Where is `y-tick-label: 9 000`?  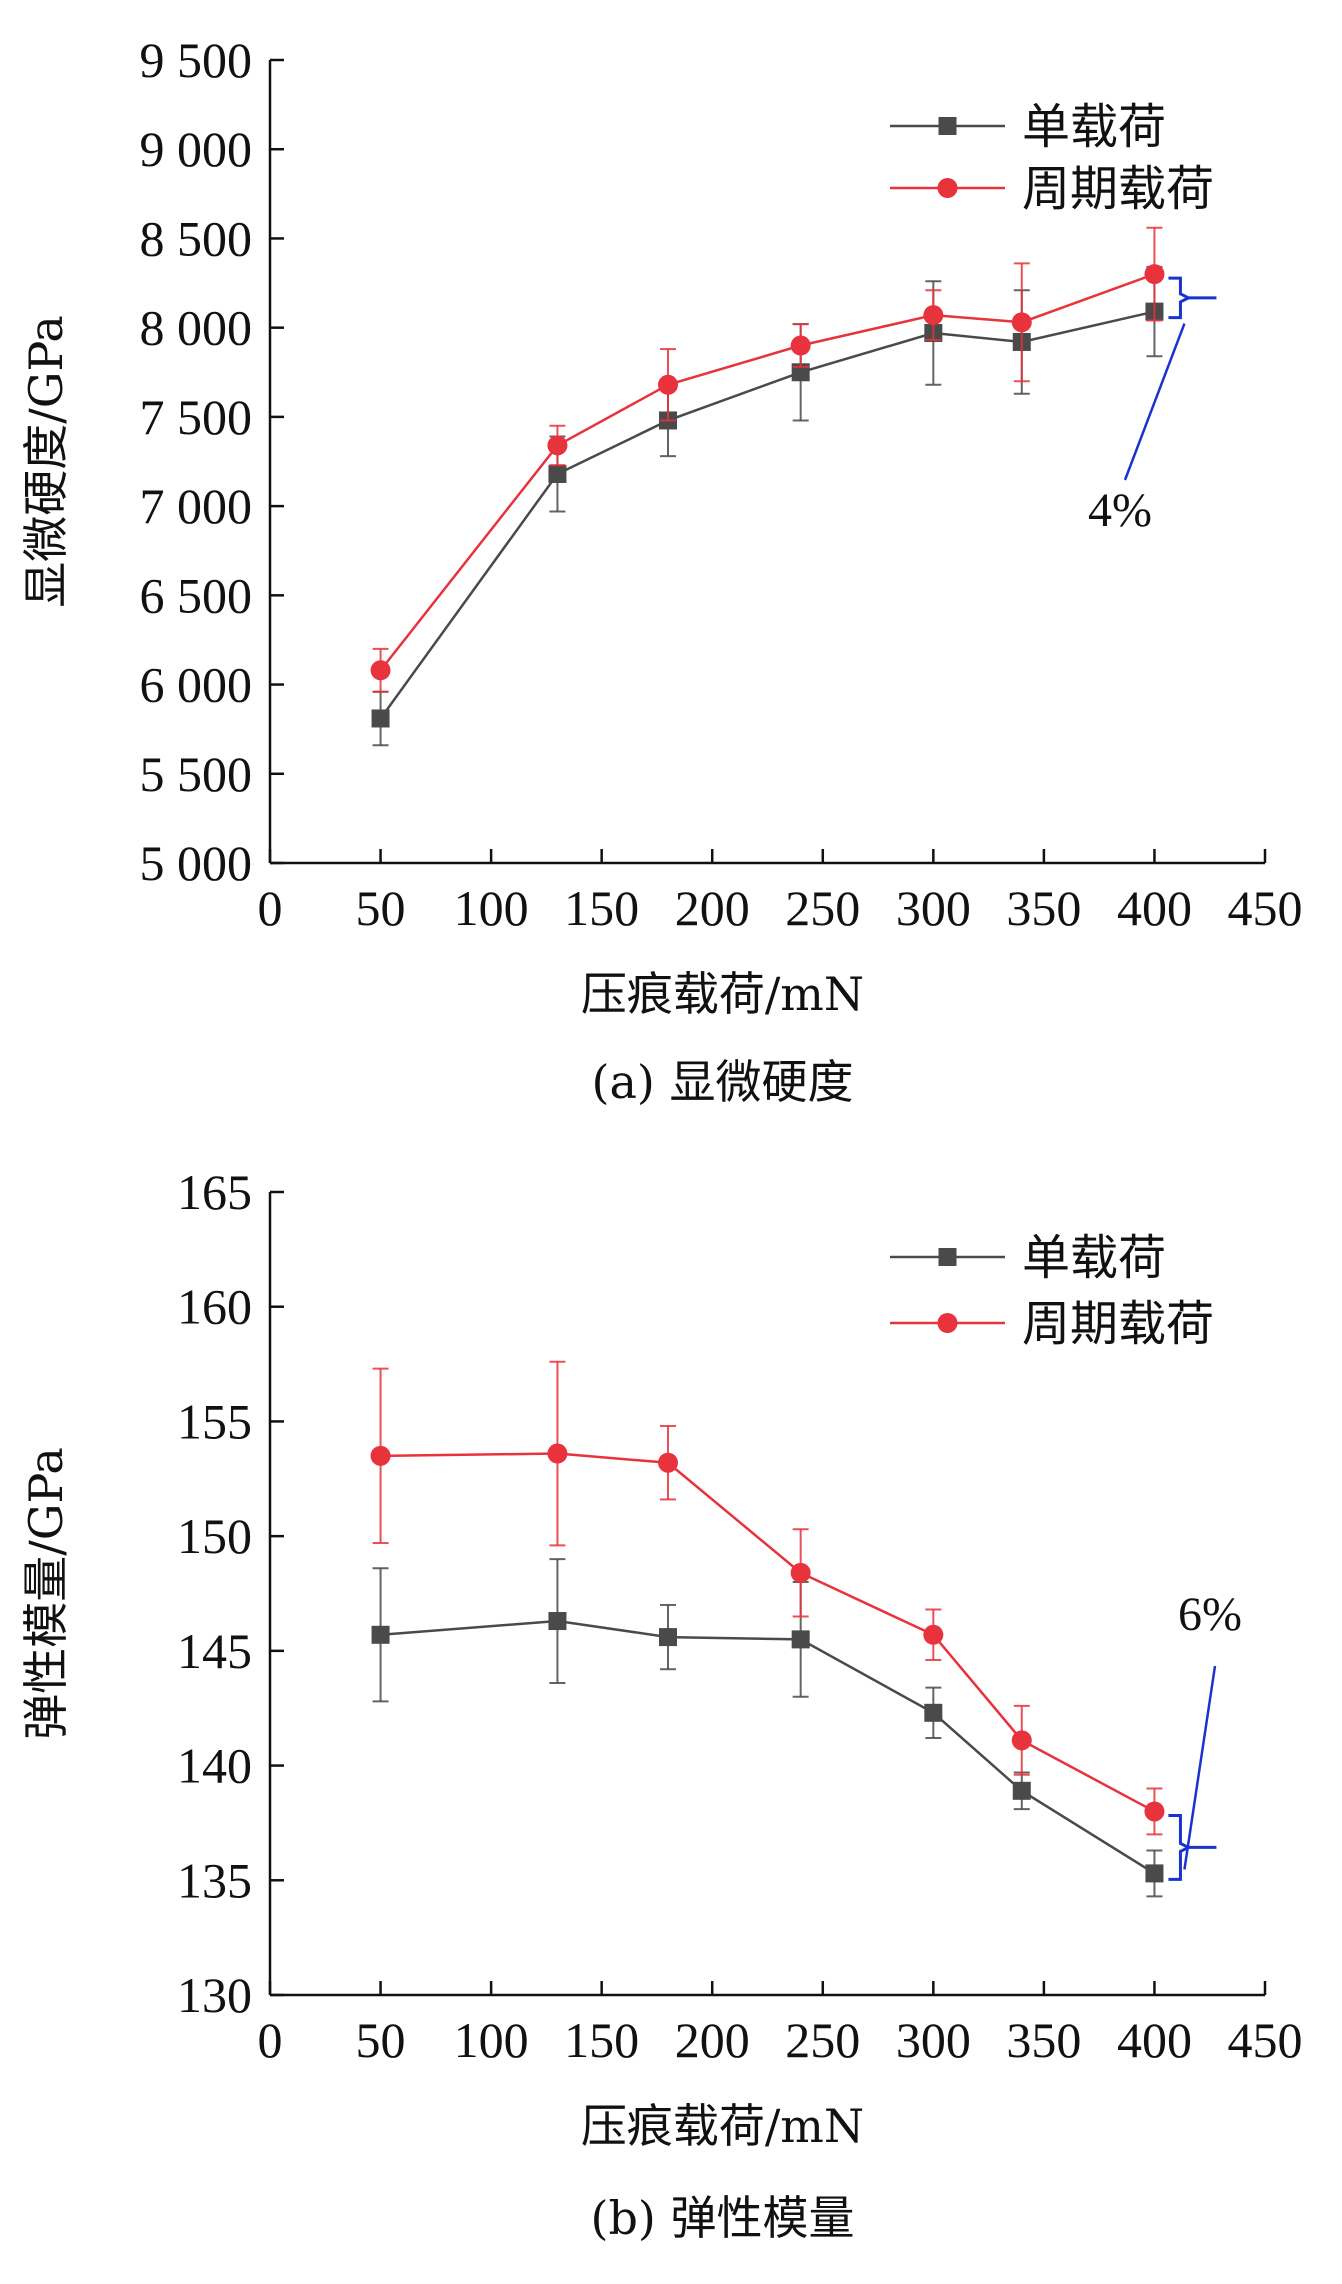 y-tick-label: 9 000 is located at coordinates (196, 149).